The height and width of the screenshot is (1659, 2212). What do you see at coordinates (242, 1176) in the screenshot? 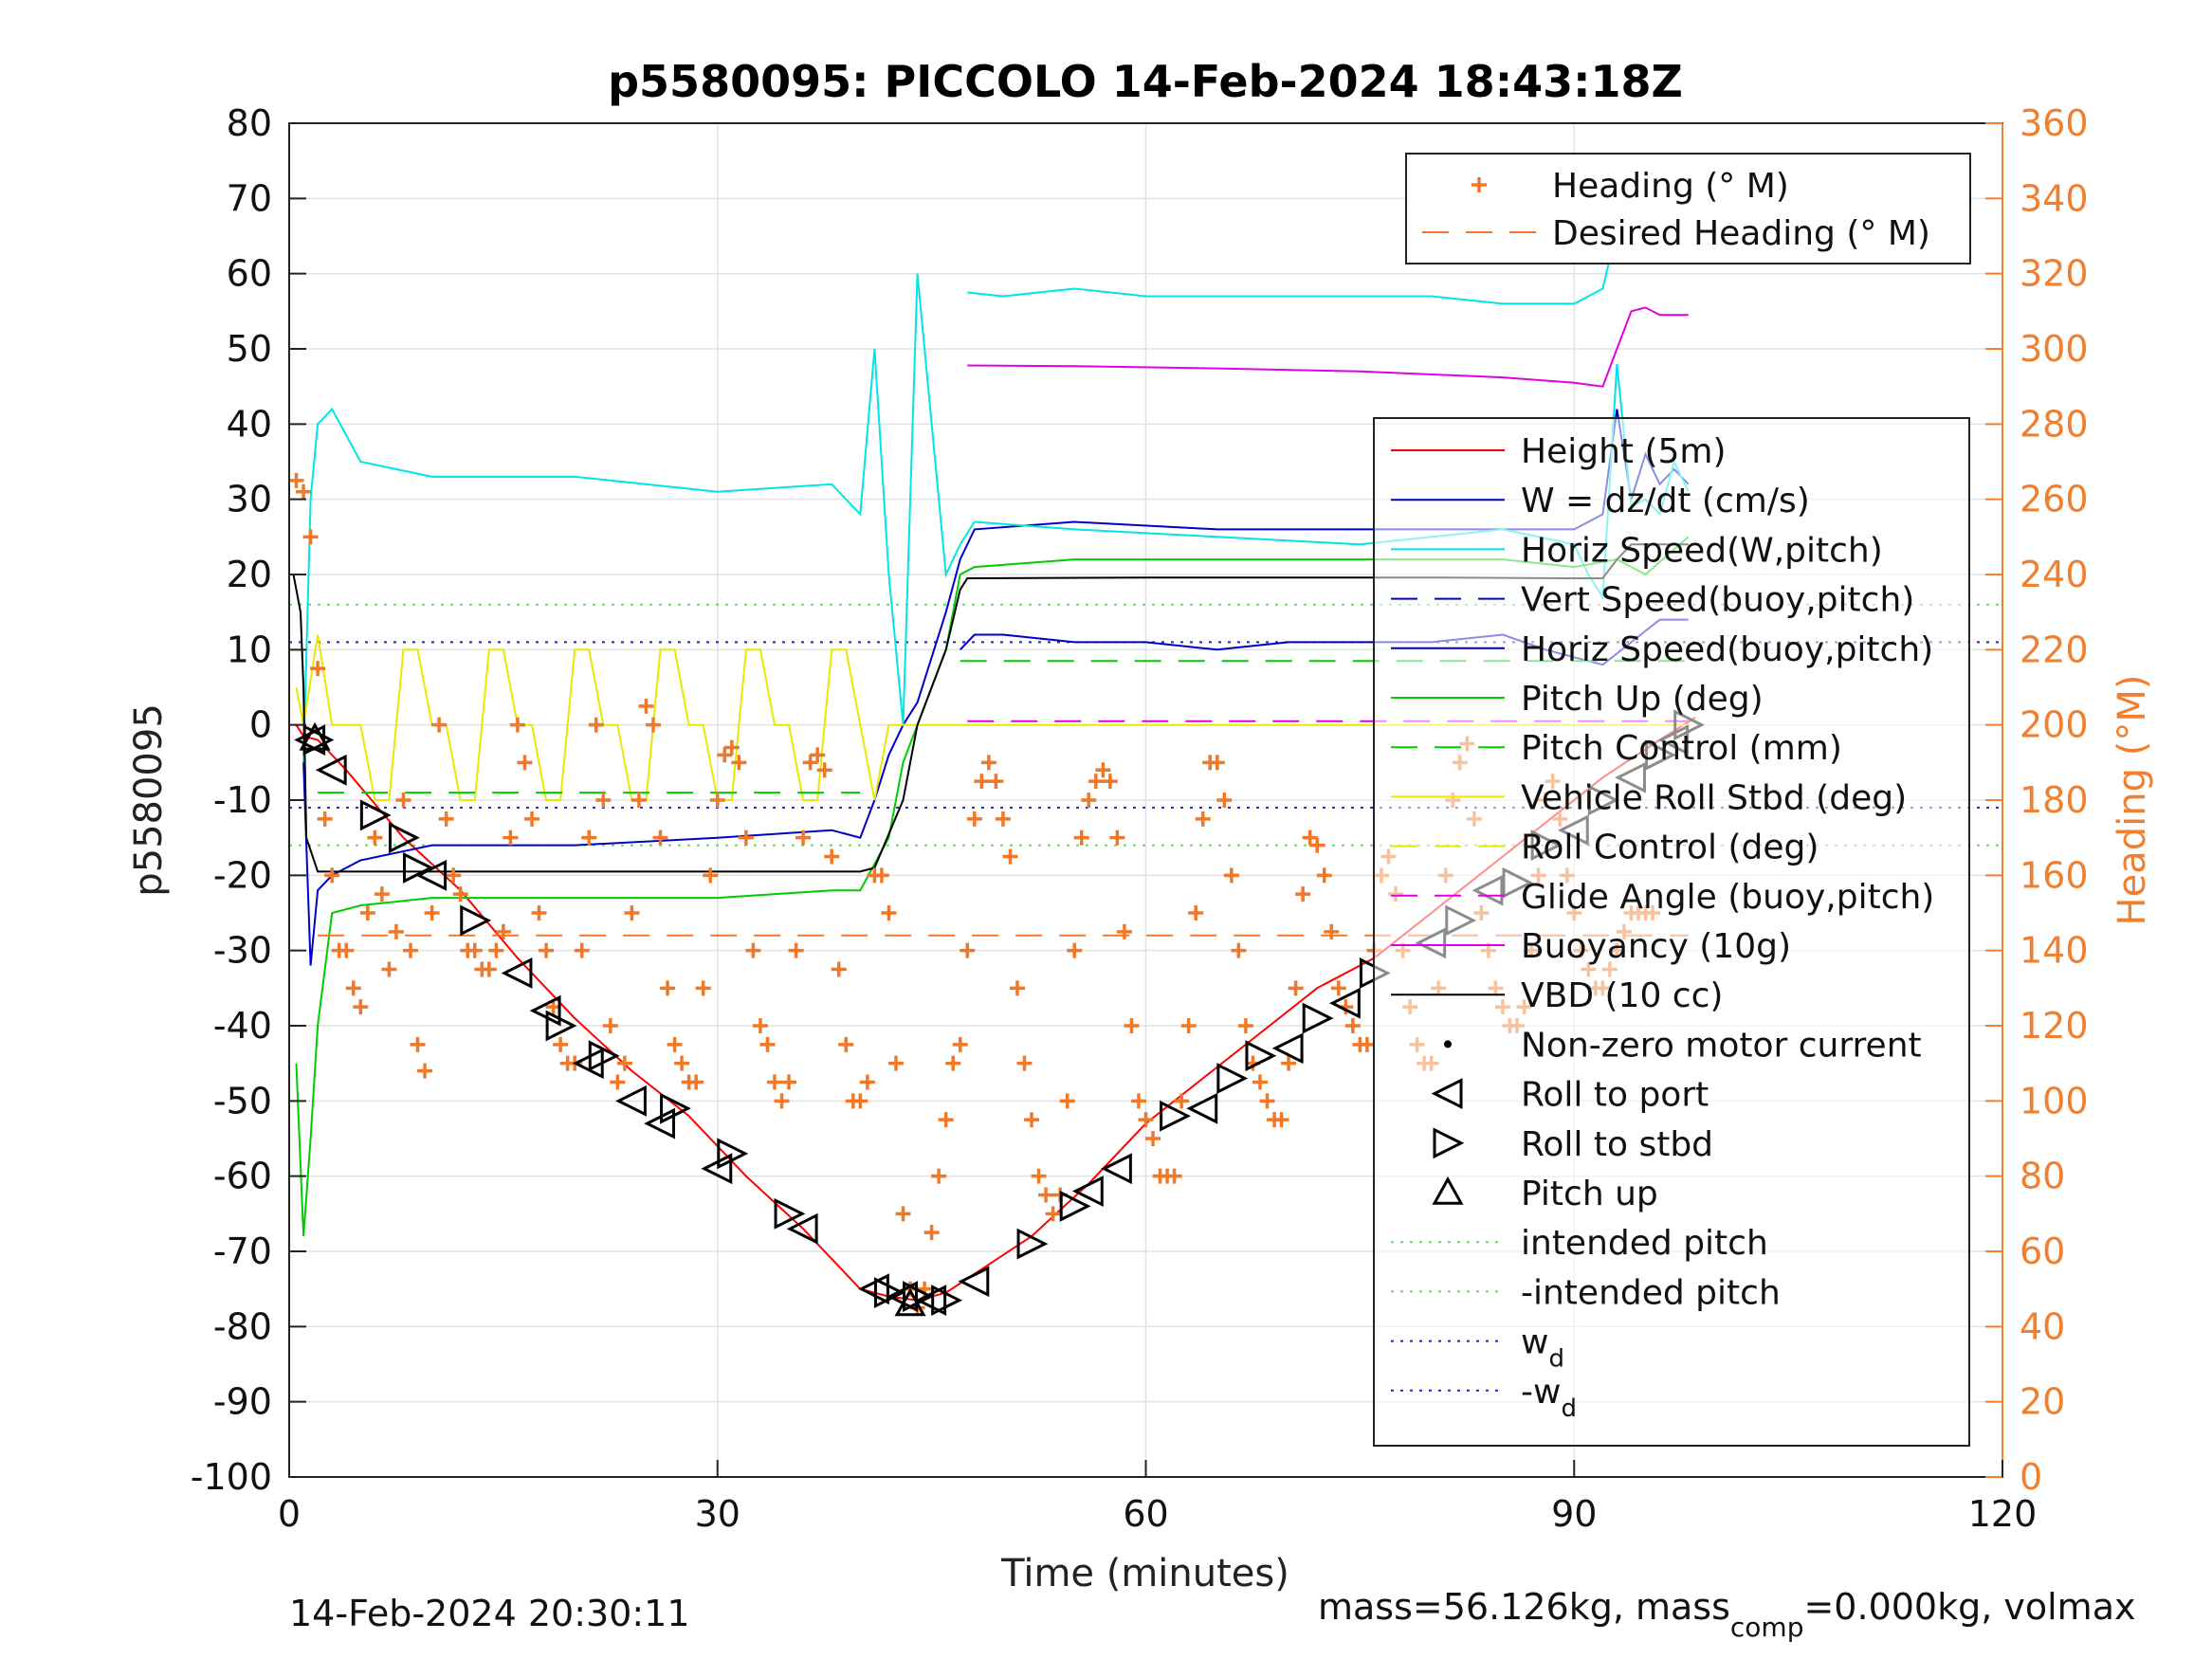
I see `y-tick-label: -60` at bounding box center [242, 1176].